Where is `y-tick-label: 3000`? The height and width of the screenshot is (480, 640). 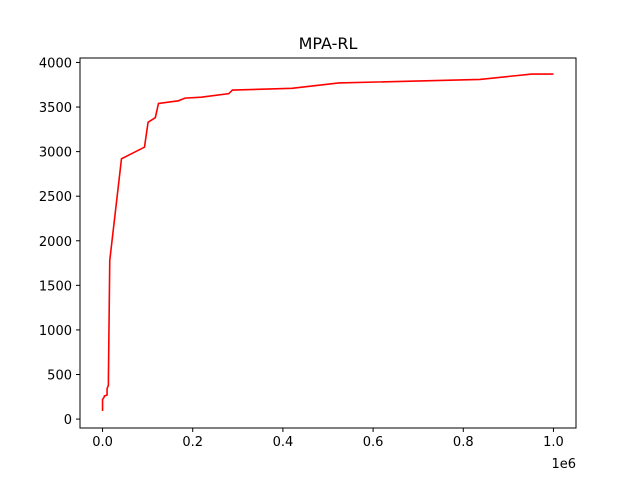 y-tick-label: 3000 is located at coordinates (55, 153).